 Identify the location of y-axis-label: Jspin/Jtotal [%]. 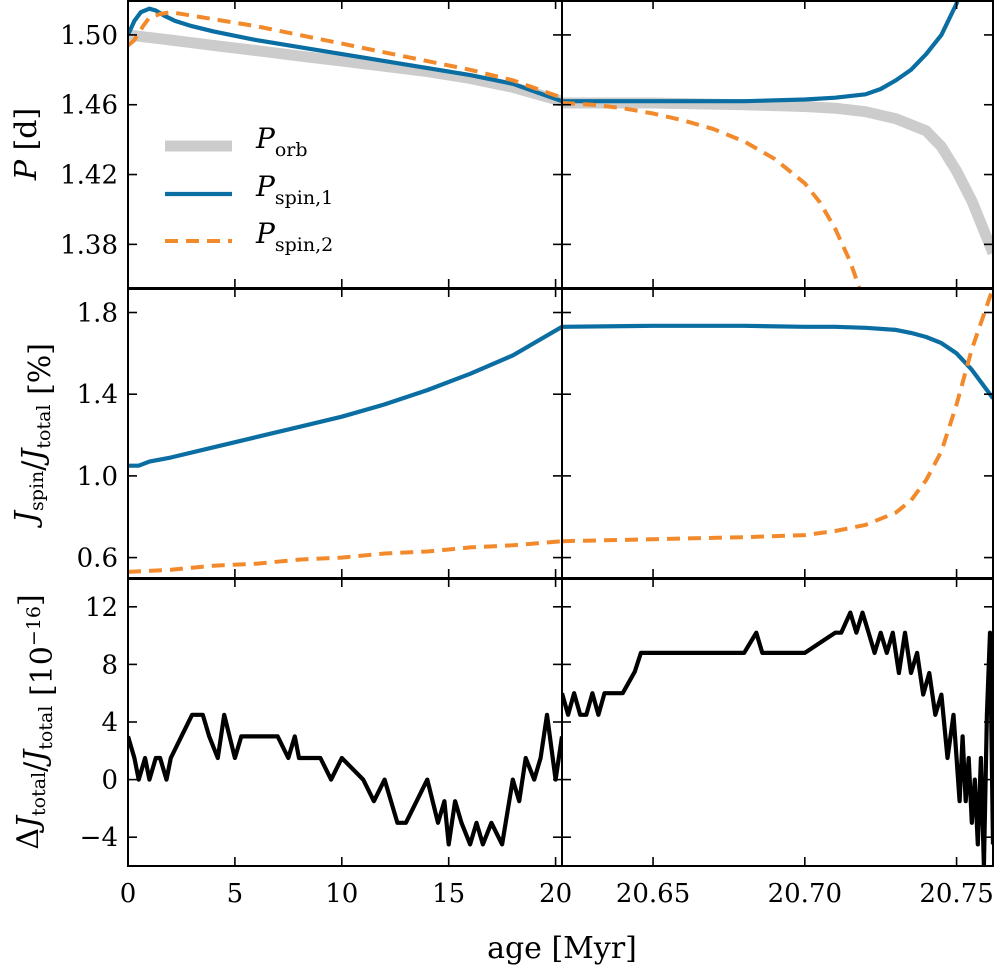
(33, 436).